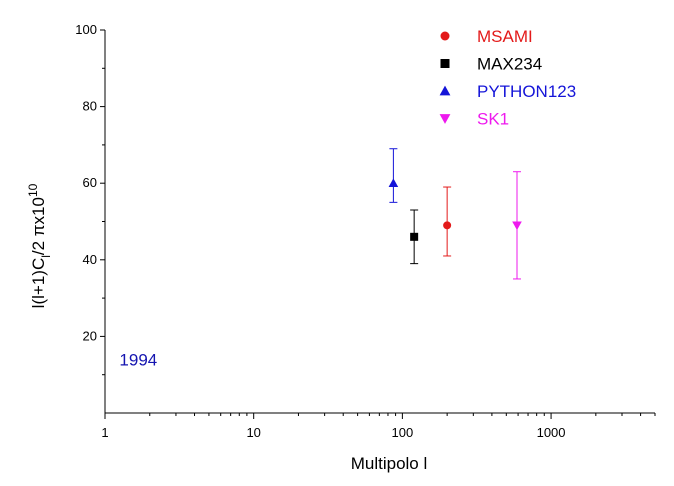 This screenshot has height=486, width=674. I want to click on legend-marker-python123, so click(445, 90).